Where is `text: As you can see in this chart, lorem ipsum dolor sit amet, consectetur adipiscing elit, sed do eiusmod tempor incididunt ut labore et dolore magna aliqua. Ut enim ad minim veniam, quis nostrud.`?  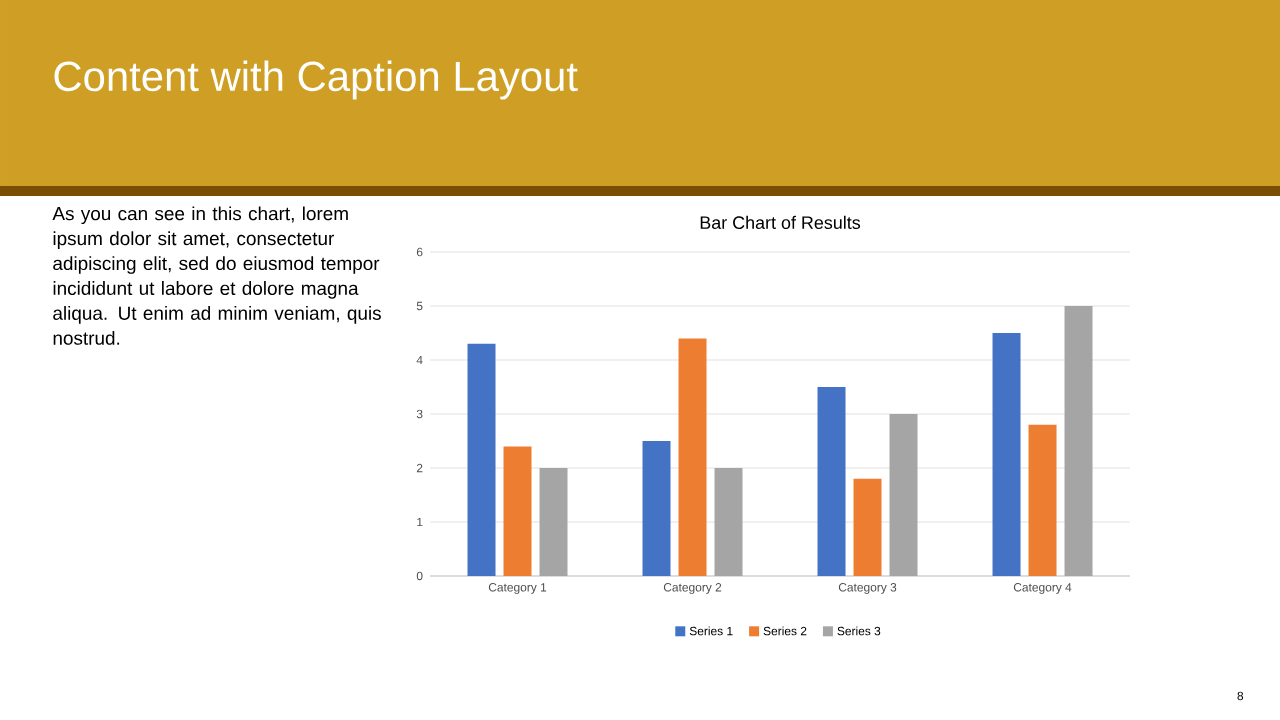 text: As you can see in this chart, lorem ipsum dolor sit amet, consectetur adipiscing elit, sed do eiusmod tempor incididunt ut labore et dolore magna aliqua. Ut enim ad minim veniam, quis nostrud. is located at coordinates (216, 275).